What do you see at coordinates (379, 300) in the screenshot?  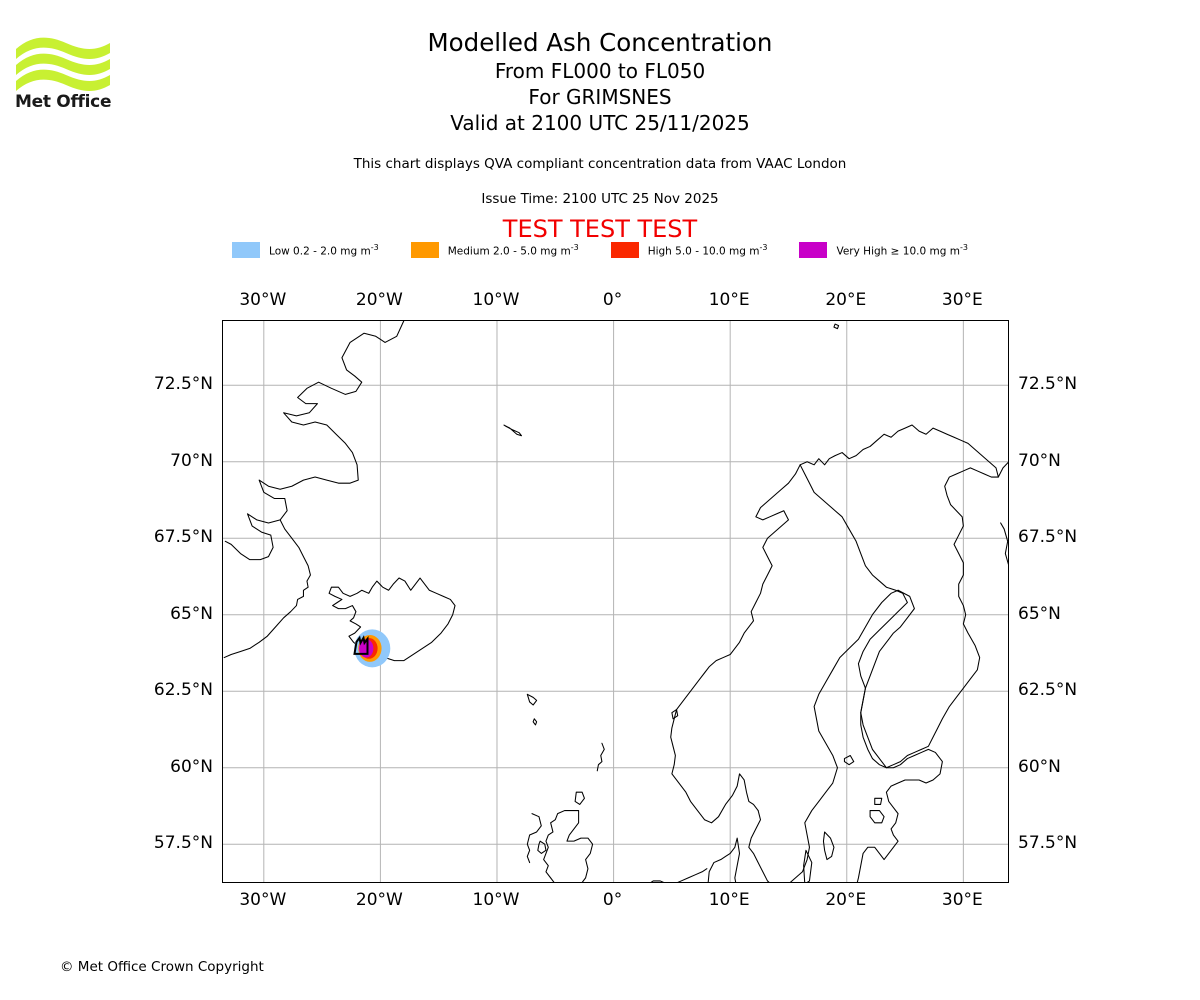 I see `lon-tick-top: 20°W` at bounding box center [379, 300].